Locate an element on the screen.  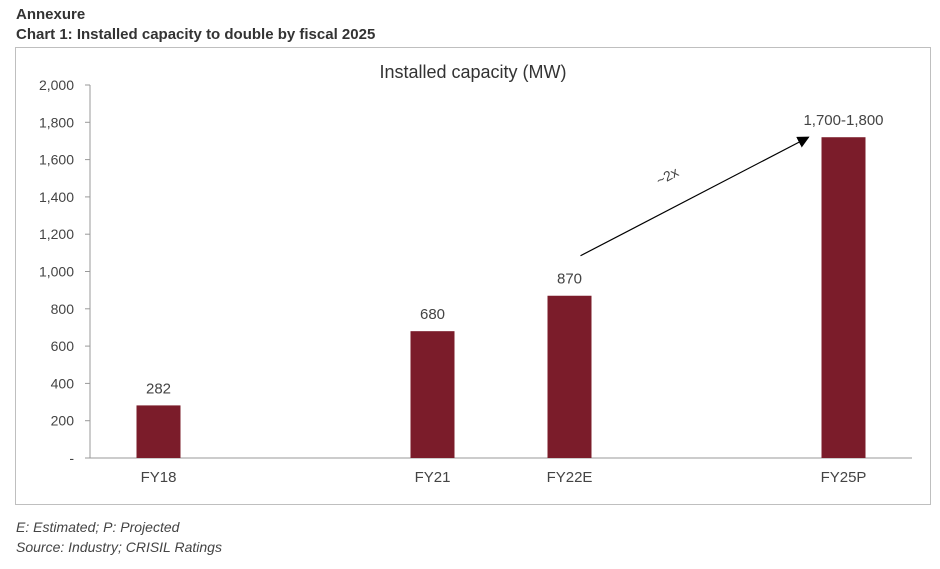
y-tick-label: 1,800 is located at coordinates (56, 122).